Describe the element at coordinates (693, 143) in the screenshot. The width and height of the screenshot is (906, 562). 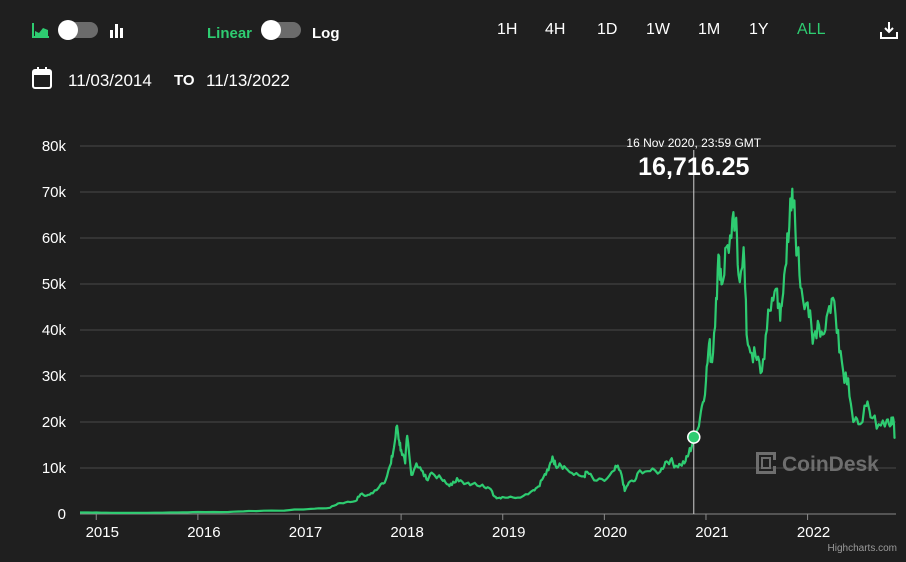
I see `tooltip-date: 16 Nov 2020, 23:59 GMT` at that location.